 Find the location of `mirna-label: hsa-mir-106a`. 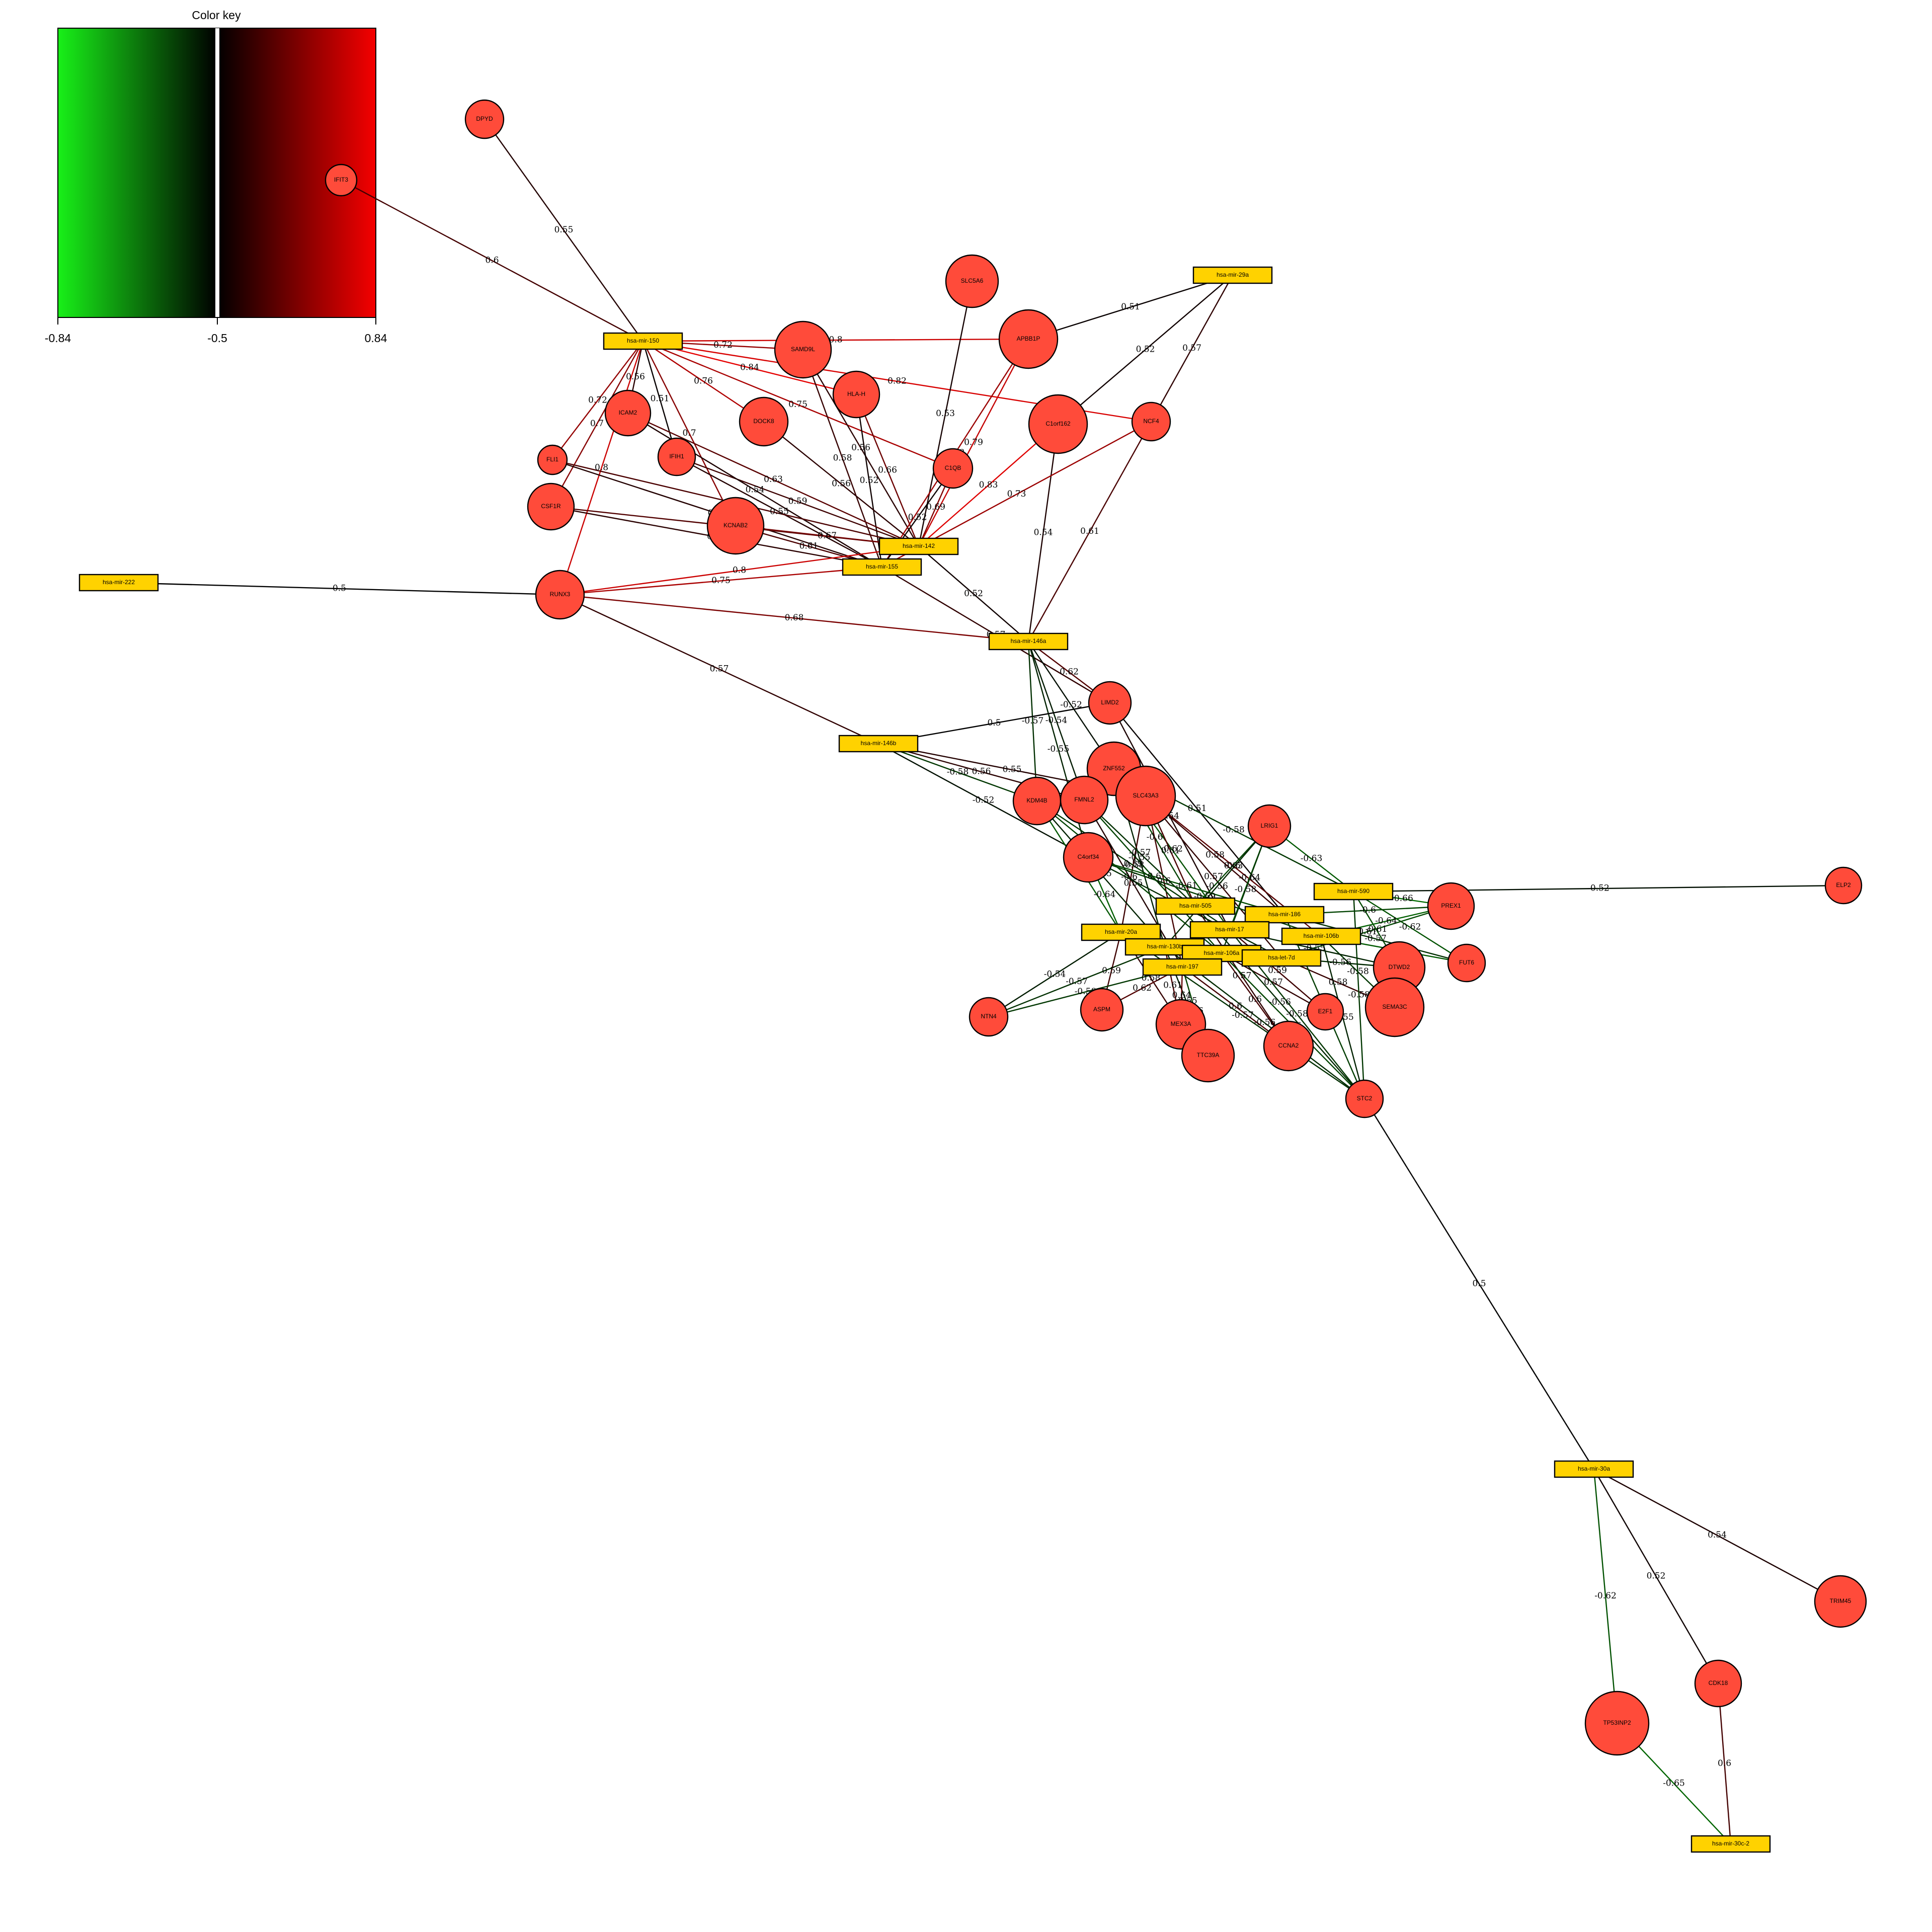

mirna-label: hsa-mir-106a is located at coordinates (1222, 953).